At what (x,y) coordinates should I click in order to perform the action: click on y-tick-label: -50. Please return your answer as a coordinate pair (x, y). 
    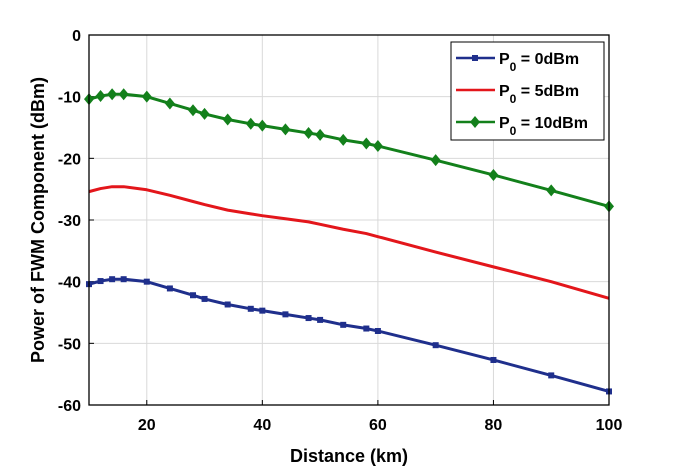
    Looking at the image, I should click on (69, 344).